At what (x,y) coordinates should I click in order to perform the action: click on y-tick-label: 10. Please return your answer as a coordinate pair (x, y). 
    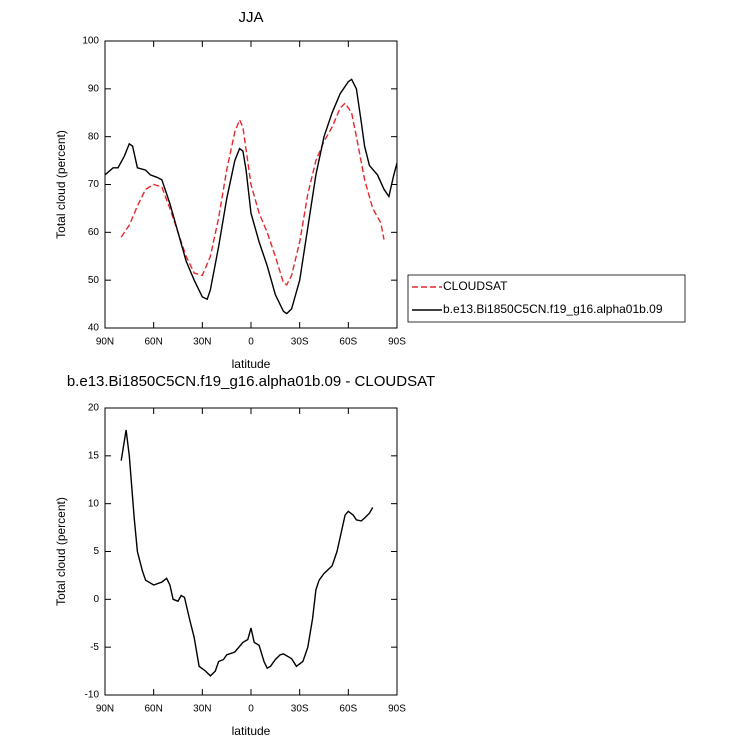
    Looking at the image, I should click on (94, 503).